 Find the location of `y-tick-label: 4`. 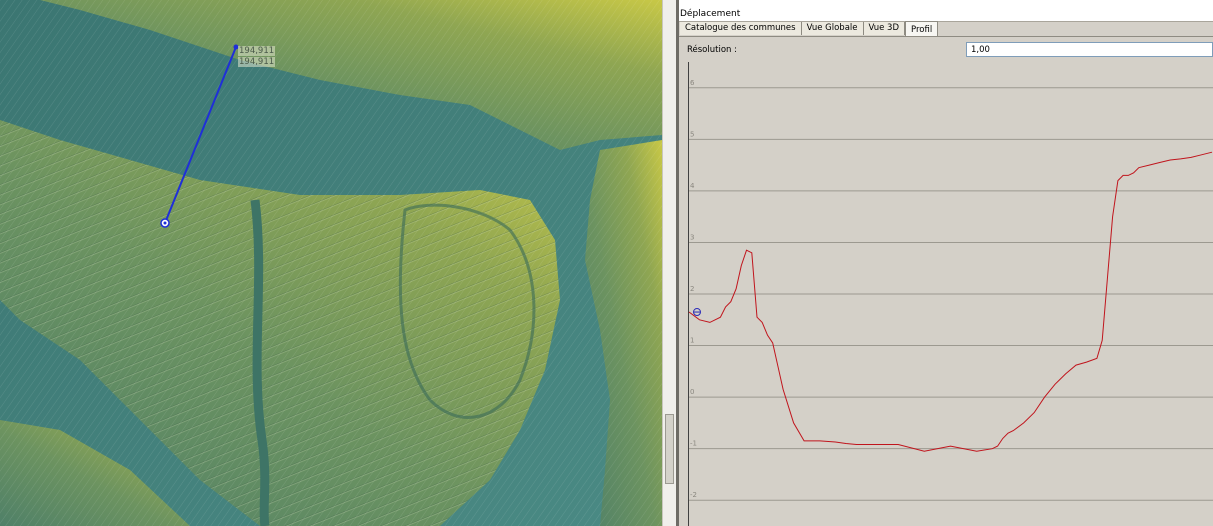

y-tick-label: 4 is located at coordinates (692, 186).